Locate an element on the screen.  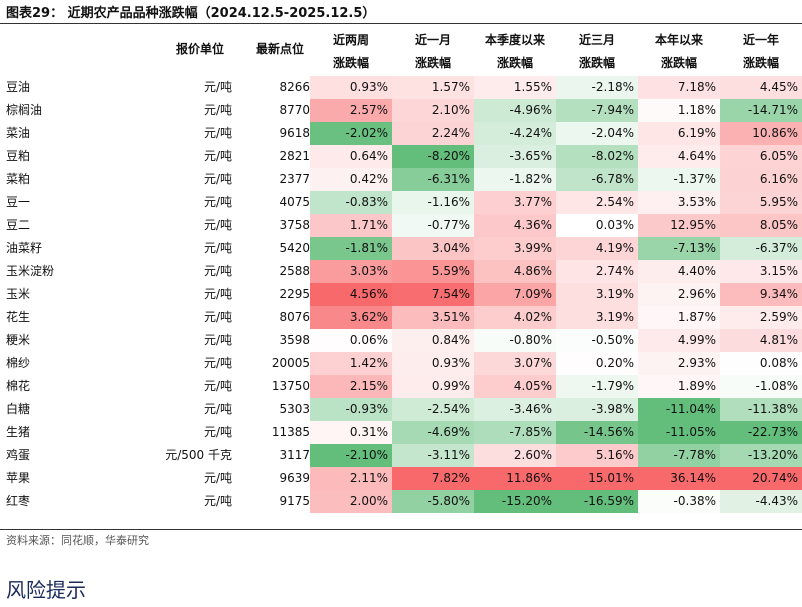
row-change-cell: 3.03% is located at coordinates (351, 271).